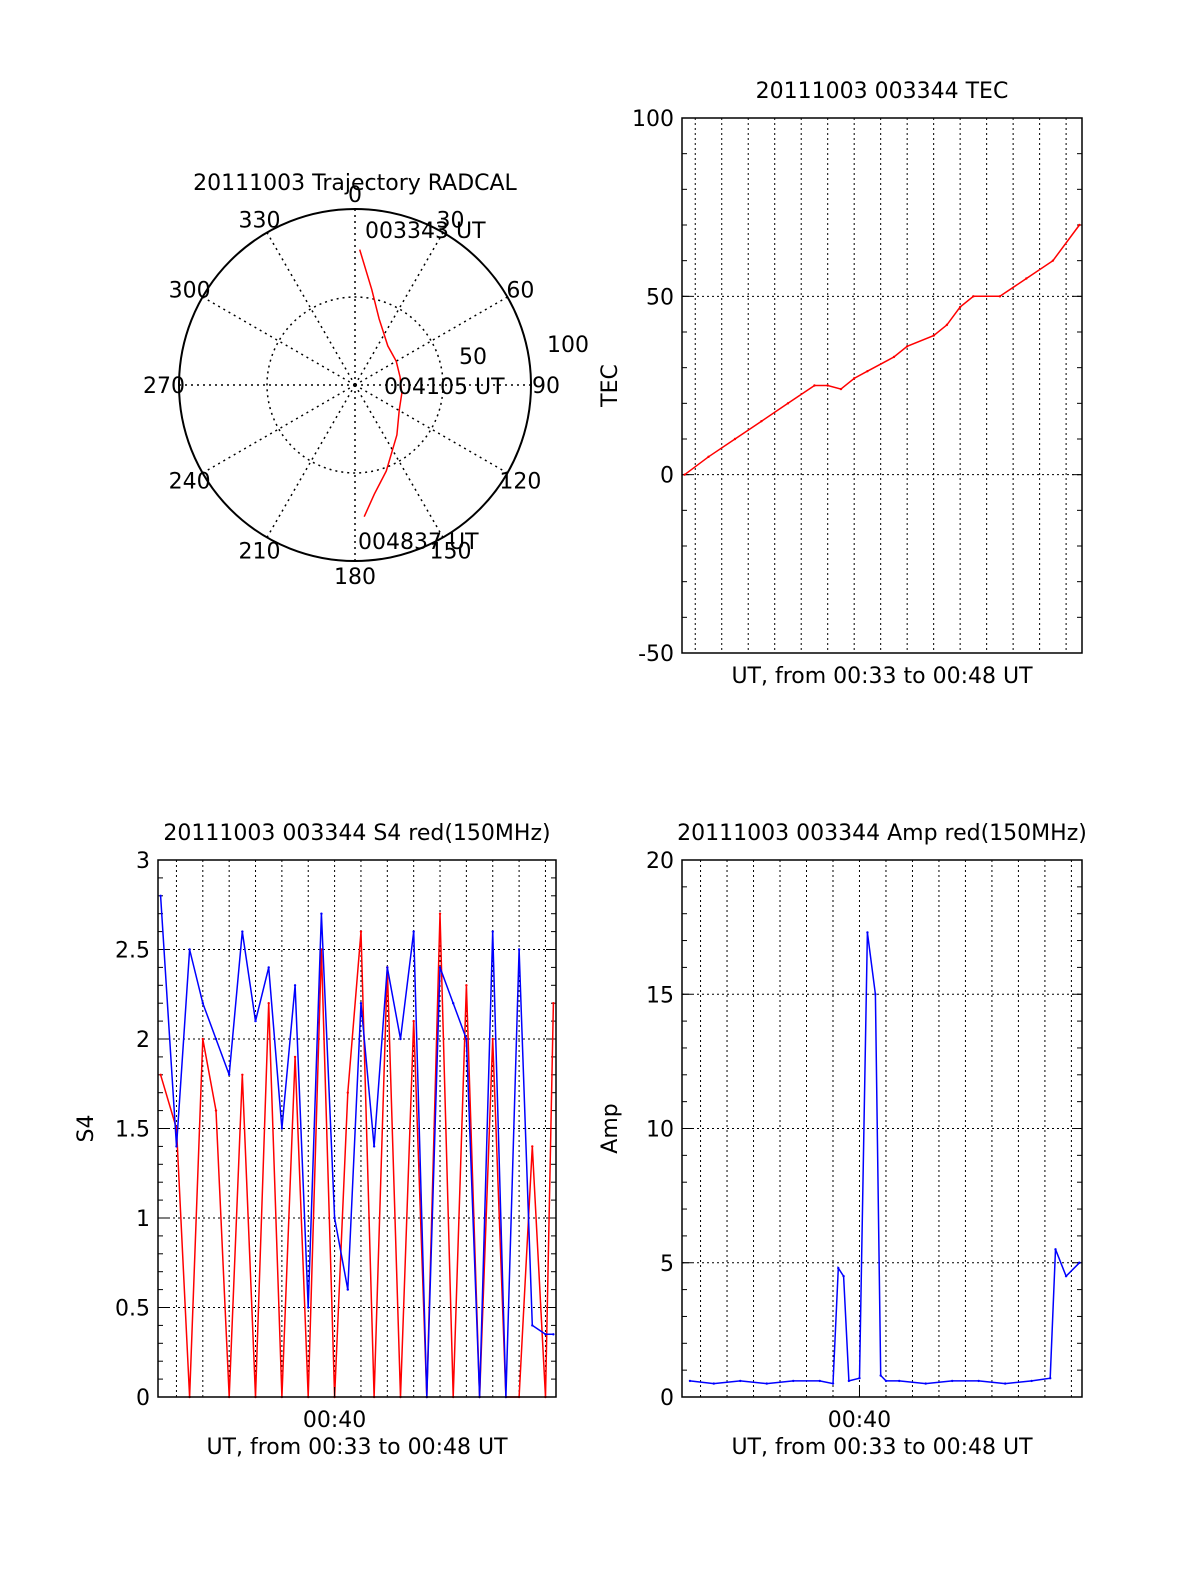 The height and width of the screenshot is (1575, 1200). Describe the element at coordinates (355, 577) in the screenshot. I see `polar-azimuth-label: 180` at that location.